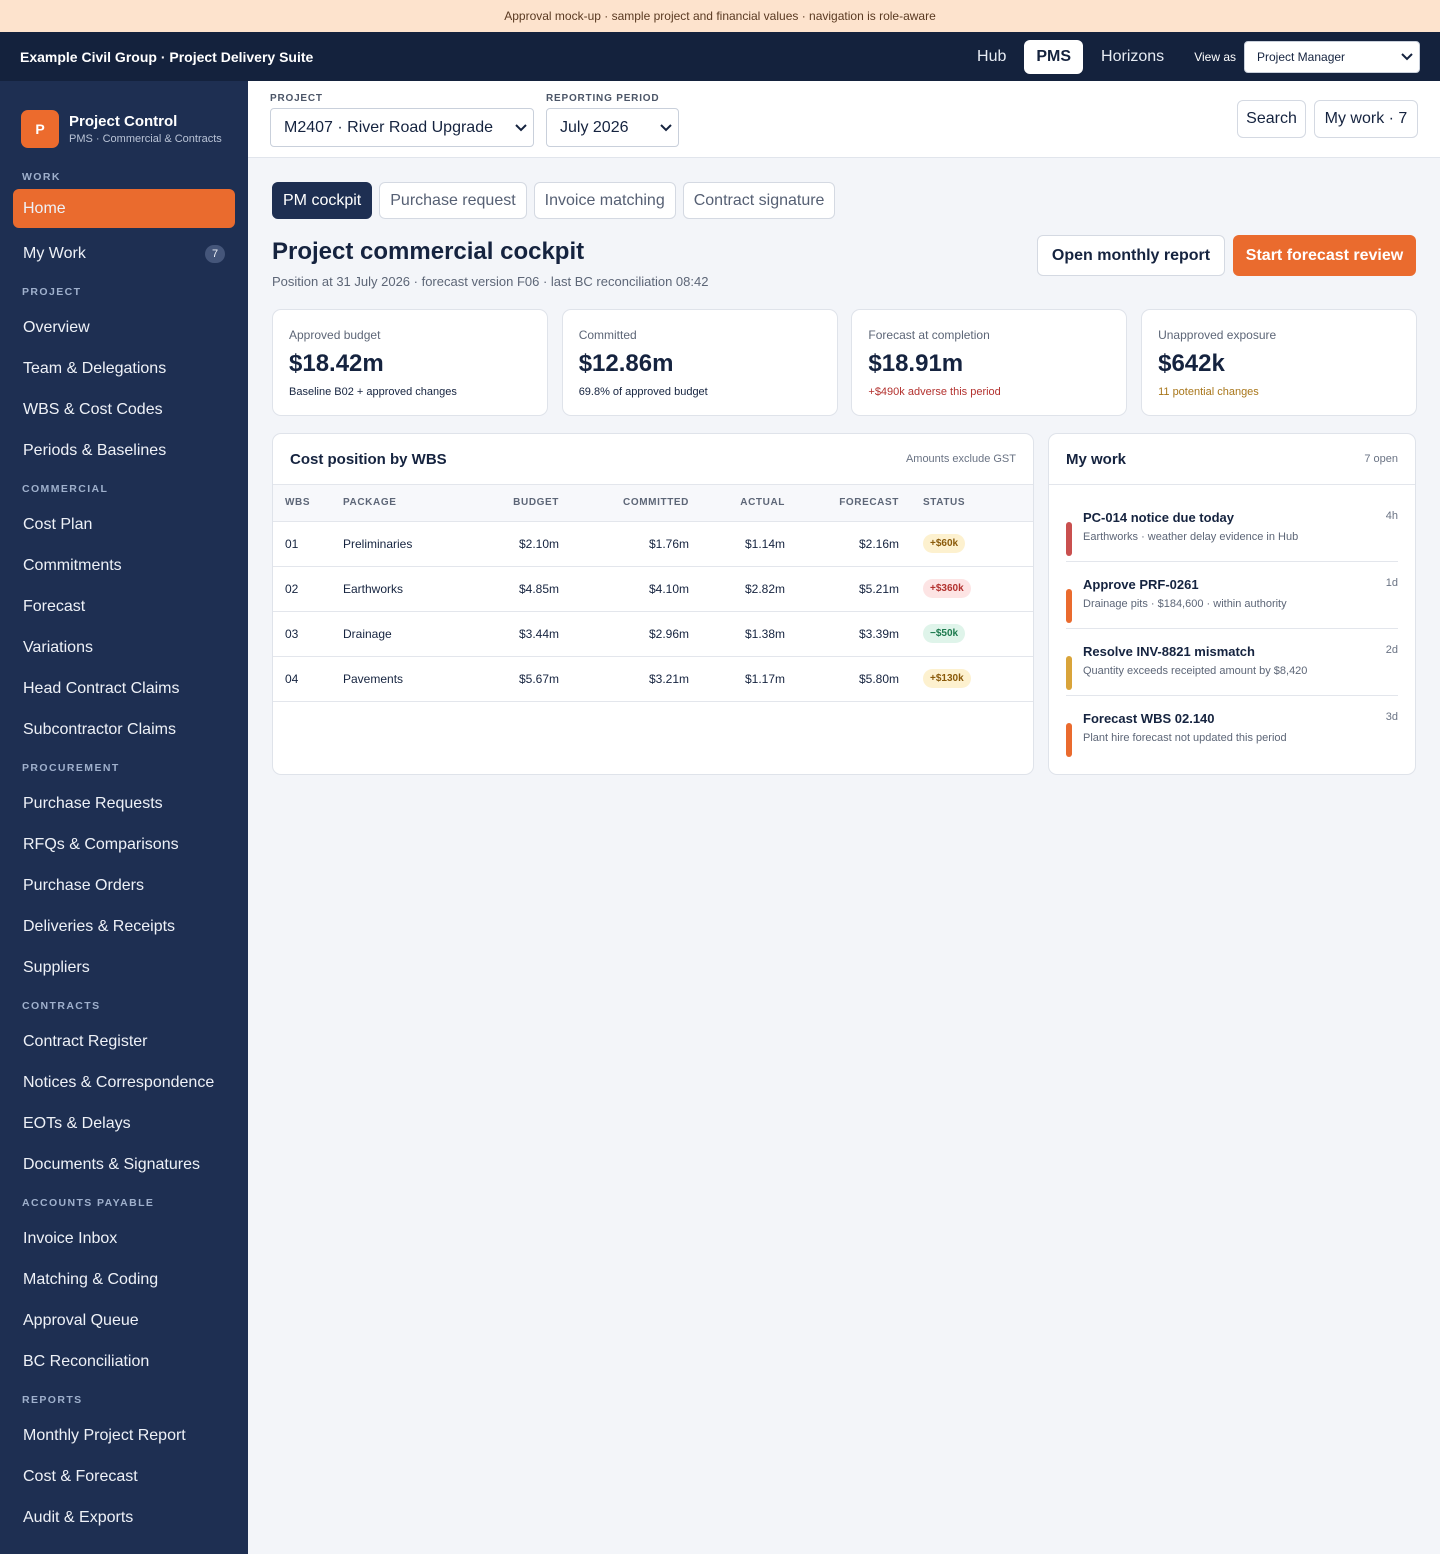 This screenshot has height=1554, width=1440. What do you see at coordinates (124, 688) in the screenshot?
I see `nav-item: Head Contract Claims` at bounding box center [124, 688].